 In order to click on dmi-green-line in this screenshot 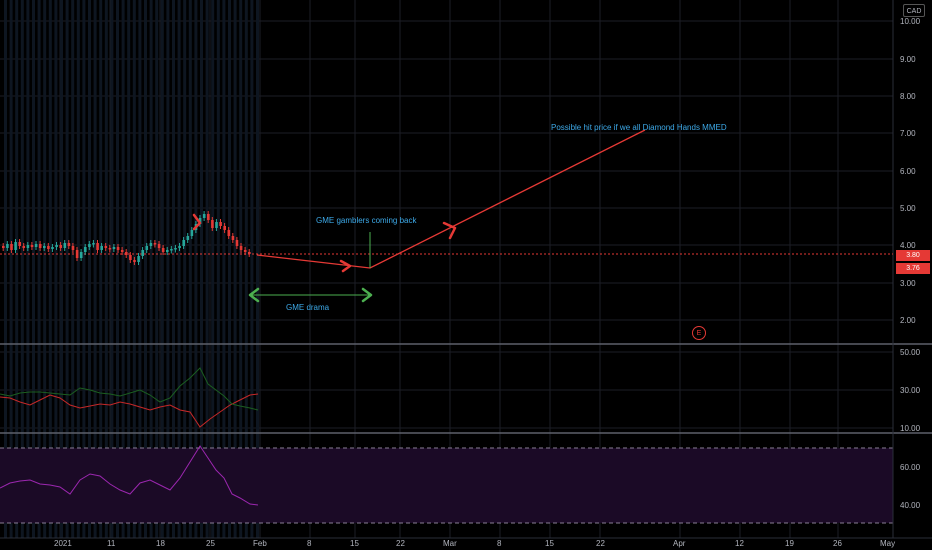, I will do `click(129, 389)`.